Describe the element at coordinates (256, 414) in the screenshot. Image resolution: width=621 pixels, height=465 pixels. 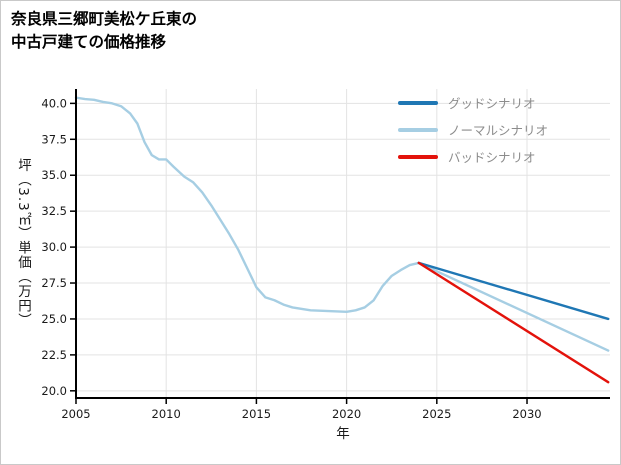
I see `x-tick-label: 2015` at that location.